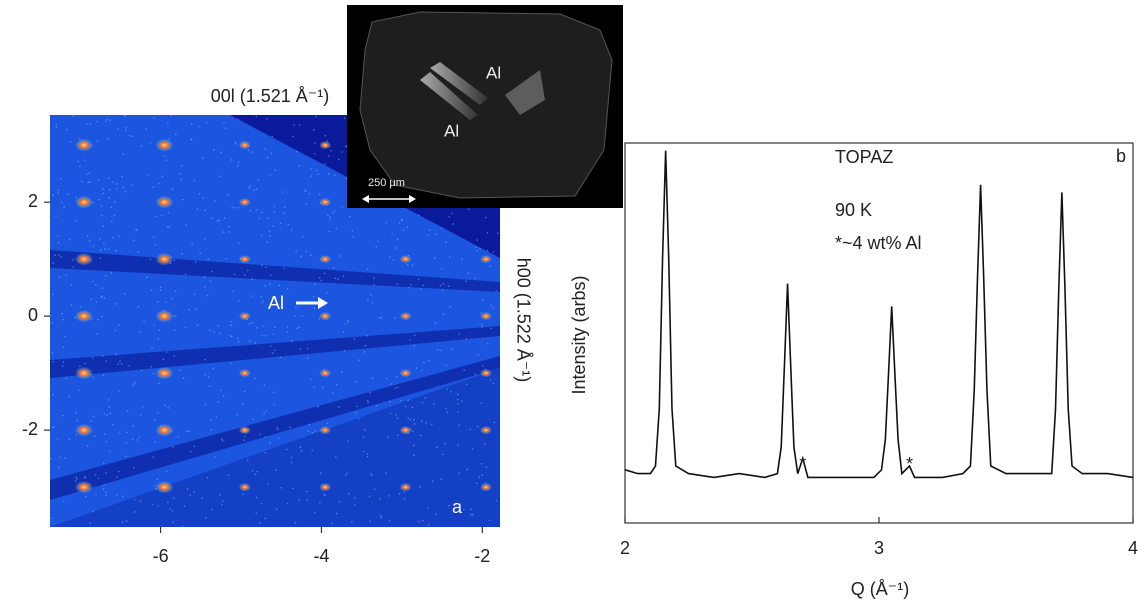 The image size is (1147, 607). Describe the element at coordinates (880, 589) in the screenshot. I see `x-axis-label: Q (Å⁻¹)` at that location.